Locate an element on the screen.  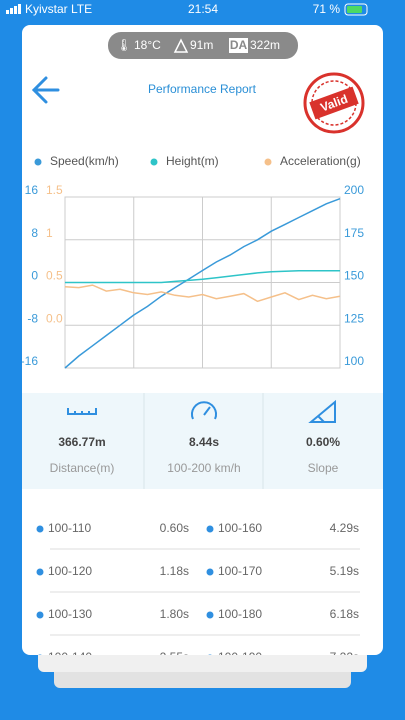
da-badge-bg is located at coordinates (238, 45).